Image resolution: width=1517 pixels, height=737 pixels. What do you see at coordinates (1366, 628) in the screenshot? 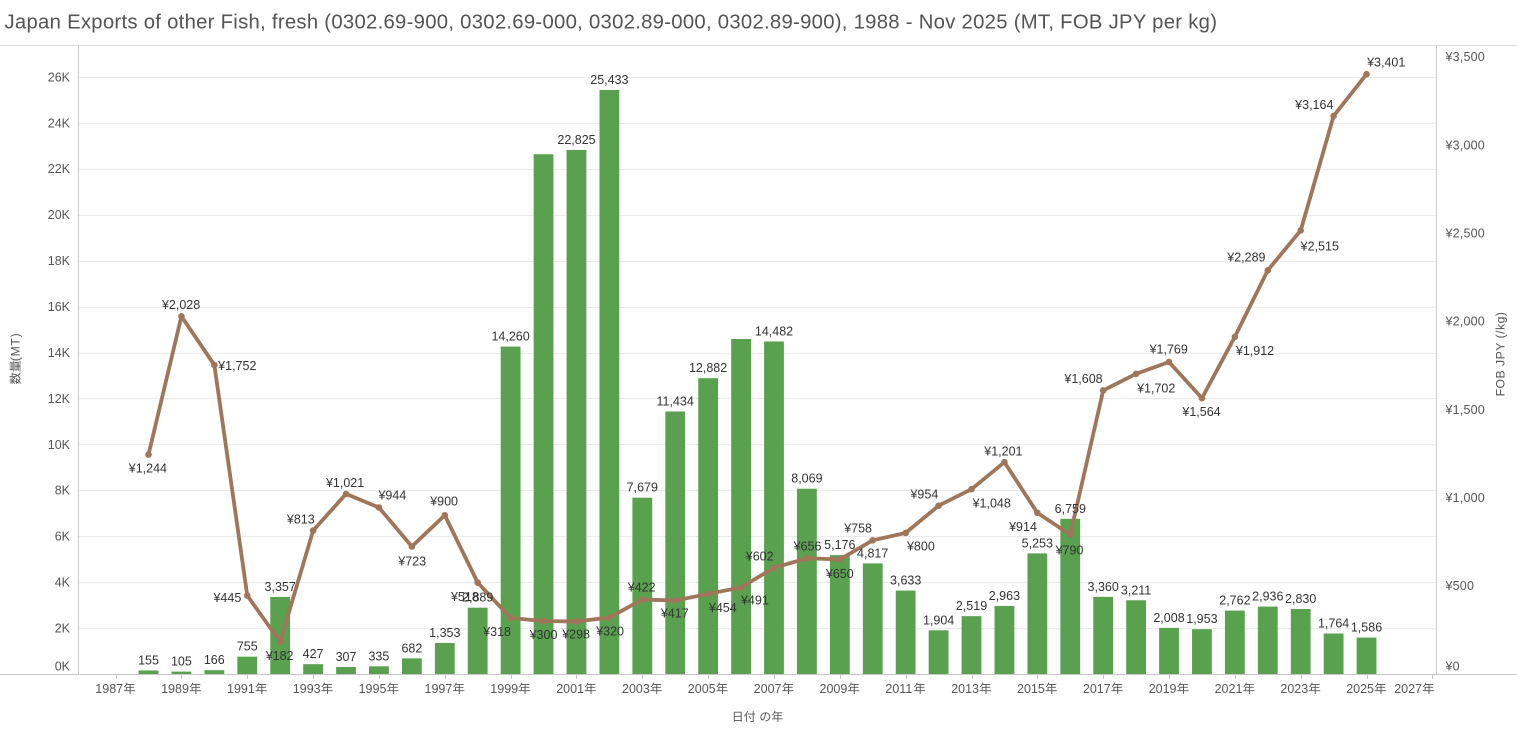
I see `svg-text: 1,586` at bounding box center [1366, 628].